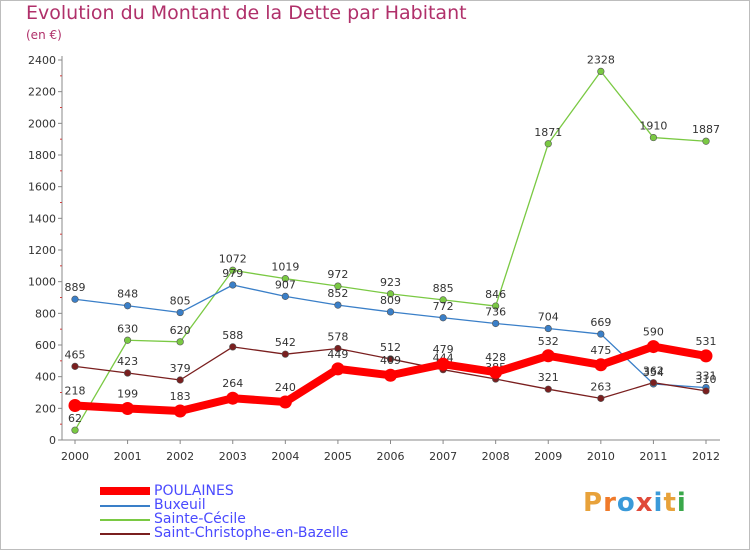 The image size is (750, 550). Describe the element at coordinates (495, 311) in the screenshot. I see `data-label: 736` at that location.